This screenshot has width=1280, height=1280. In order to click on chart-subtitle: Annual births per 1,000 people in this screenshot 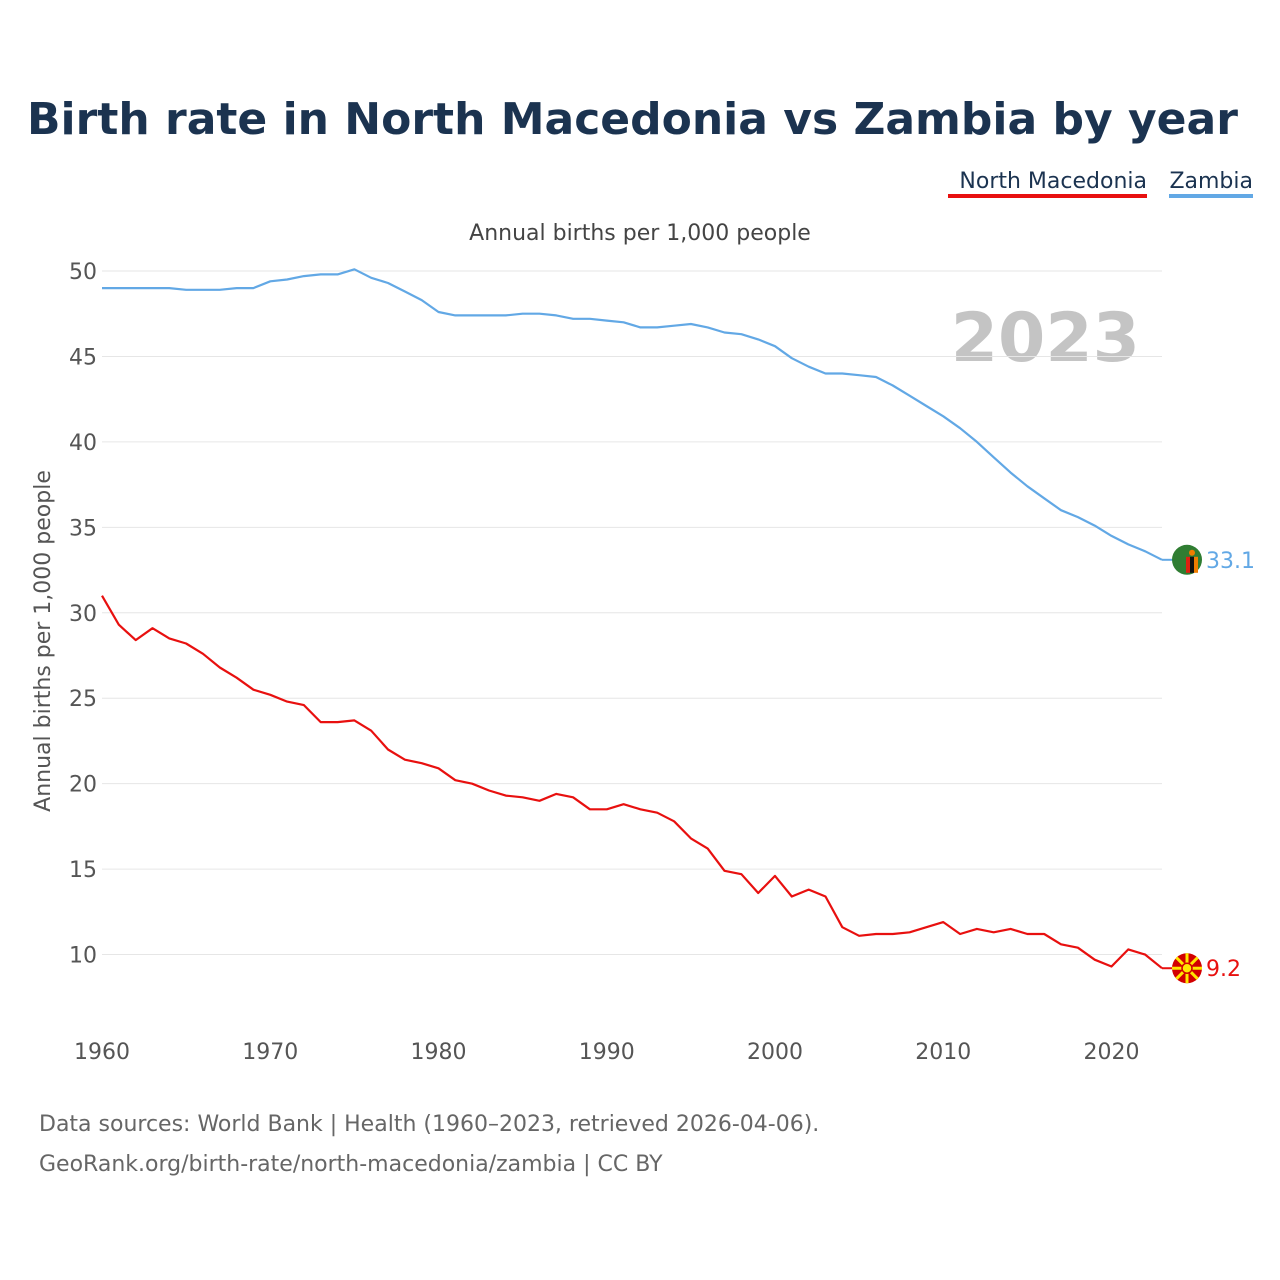, I will do `click(640, 233)`.